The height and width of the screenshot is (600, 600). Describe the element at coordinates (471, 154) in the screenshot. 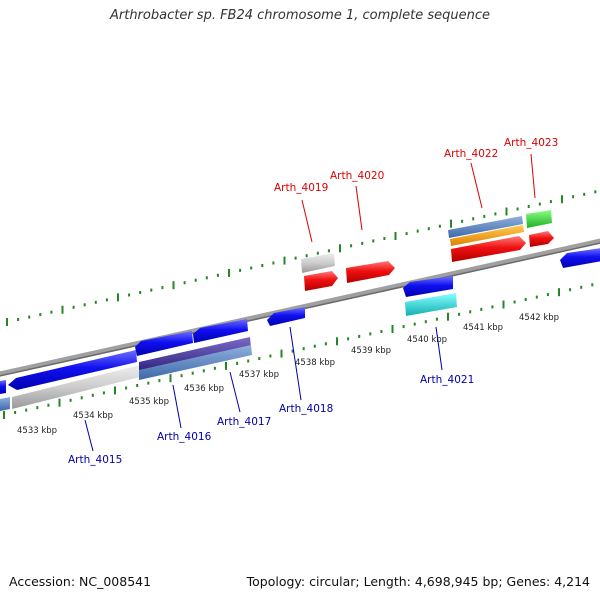

I see `gene-label-arth-4022: Arth_4022` at that location.